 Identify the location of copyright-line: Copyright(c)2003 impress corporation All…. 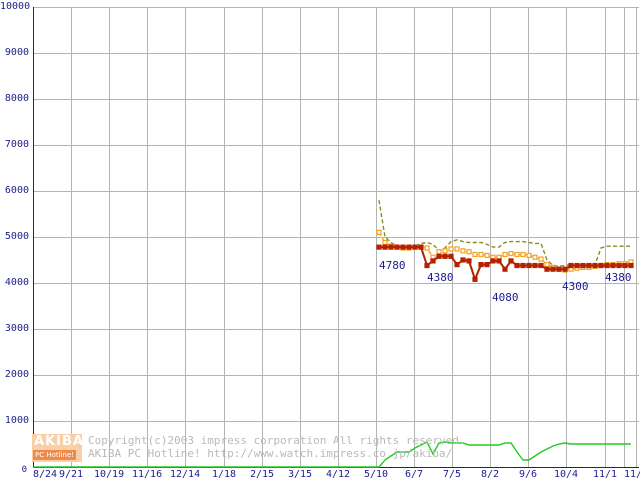
(277, 440).